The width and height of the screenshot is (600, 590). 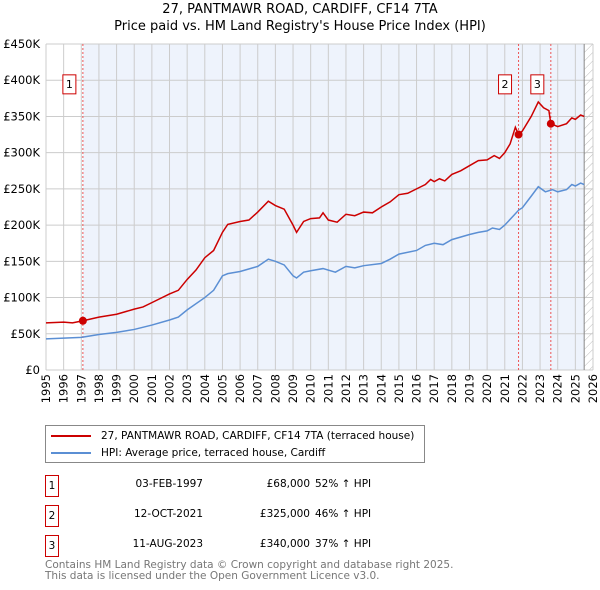 I want to click on sale-price: £340,000, so click(x=284, y=544).